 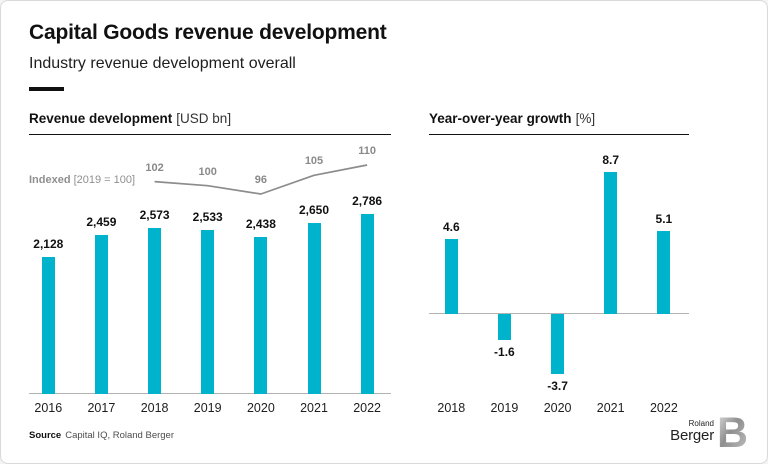 What do you see at coordinates (367, 304) in the screenshot?
I see `revenue-bar-2022` at bounding box center [367, 304].